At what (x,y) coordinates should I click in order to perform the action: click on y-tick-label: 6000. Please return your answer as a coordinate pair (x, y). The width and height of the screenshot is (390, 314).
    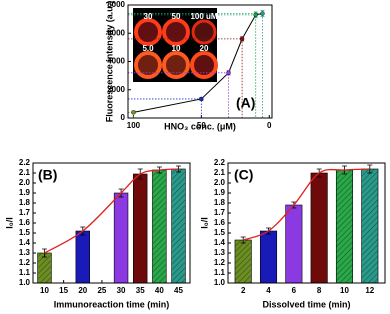
    Looking at the image, I should click on (116, 32).